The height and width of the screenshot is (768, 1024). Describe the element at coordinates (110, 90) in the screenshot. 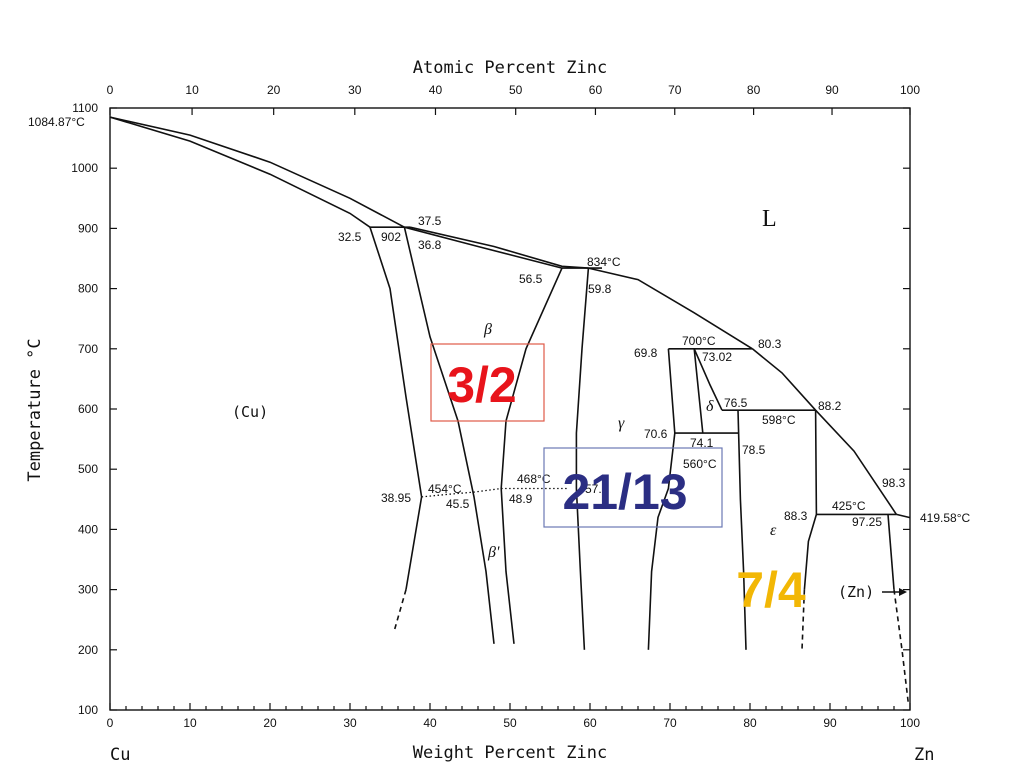

I see `top-tick-label: 0` at that location.